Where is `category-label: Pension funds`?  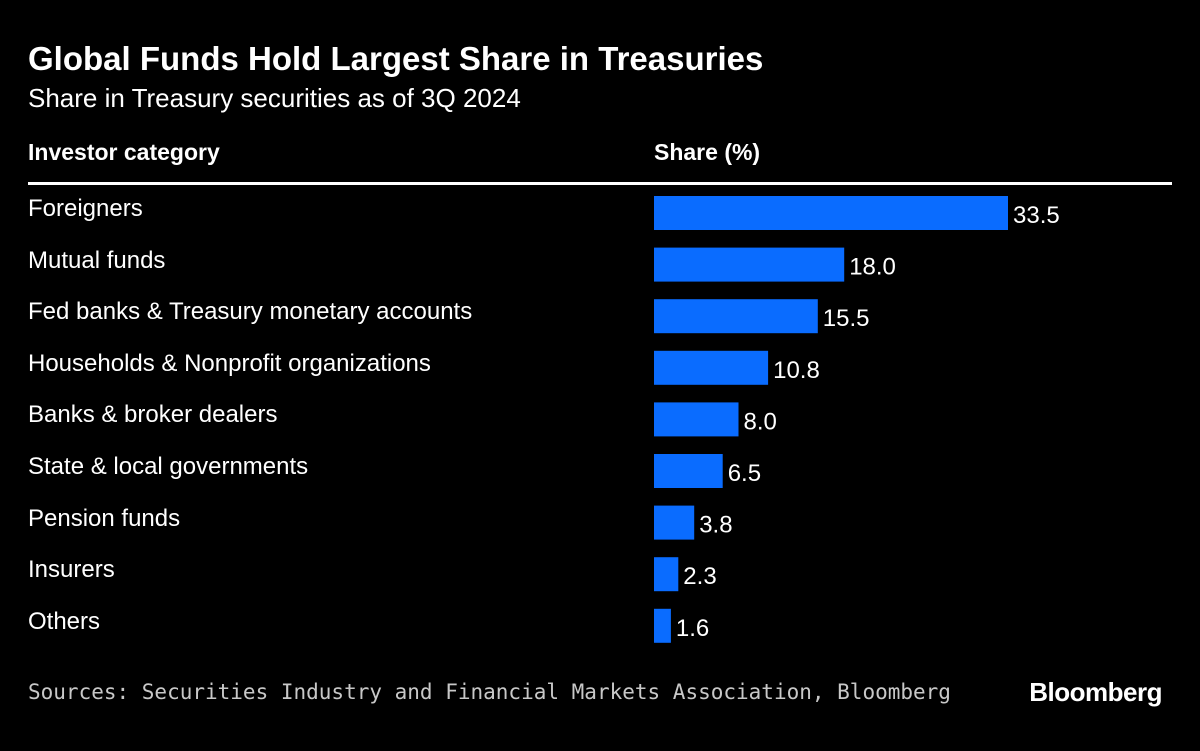 category-label: Pension funds is located at coordinates (104, 518).